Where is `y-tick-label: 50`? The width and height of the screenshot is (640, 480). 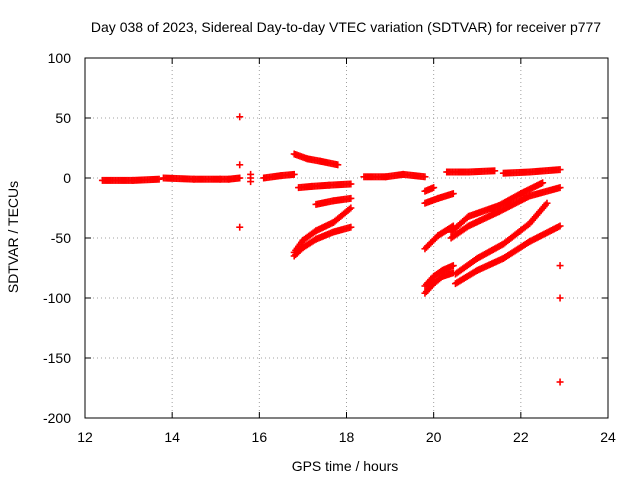
y-tick-label: 50 is located at coordinates (63, 118).